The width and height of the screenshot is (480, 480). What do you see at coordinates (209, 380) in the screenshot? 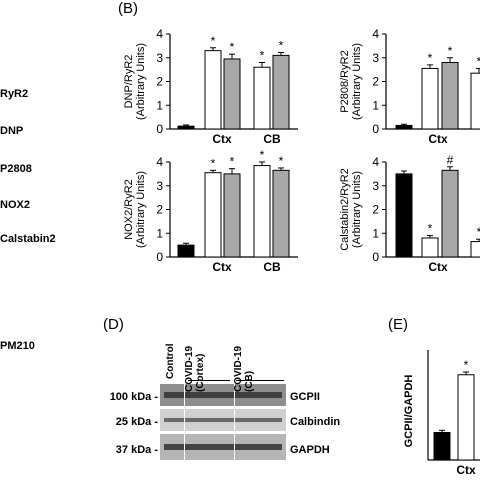
I see `lane-header-line-cortex` at bounding box center [209, 380].